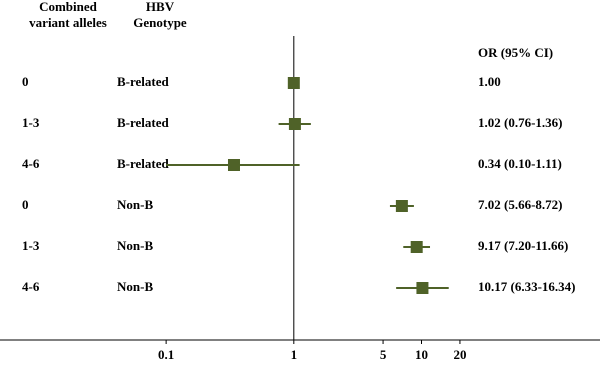 The width and height of the screenshot is (600, 370). I want to click on value-label: 10.17 (6.33-16.34), so click(527, 286).